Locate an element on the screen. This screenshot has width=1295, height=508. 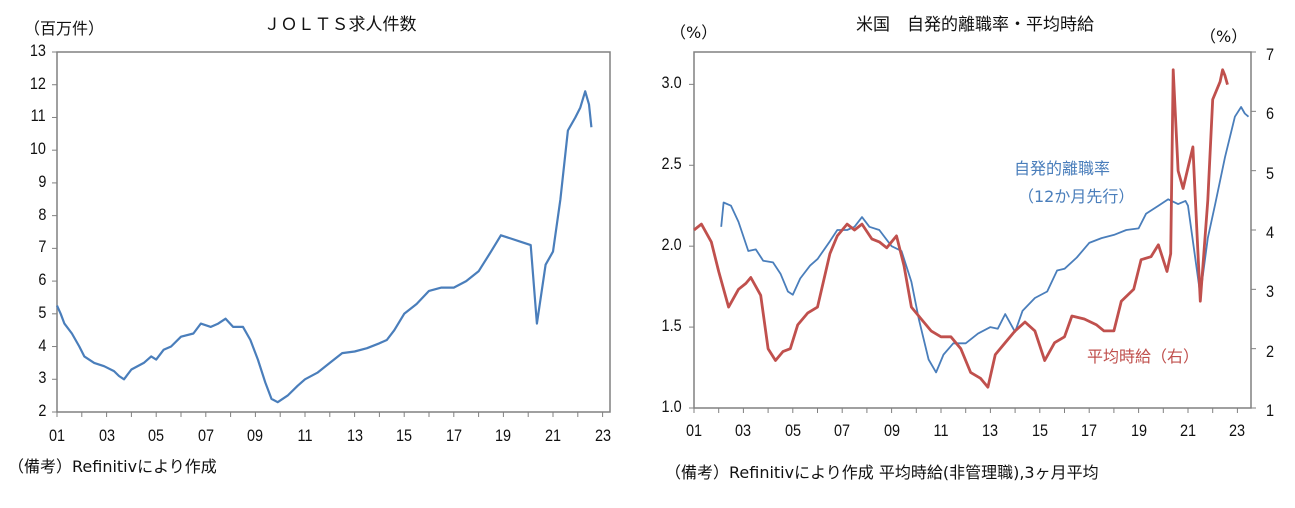
chart2-x-tick-label: 19 is located at coordinates (1138, 430).